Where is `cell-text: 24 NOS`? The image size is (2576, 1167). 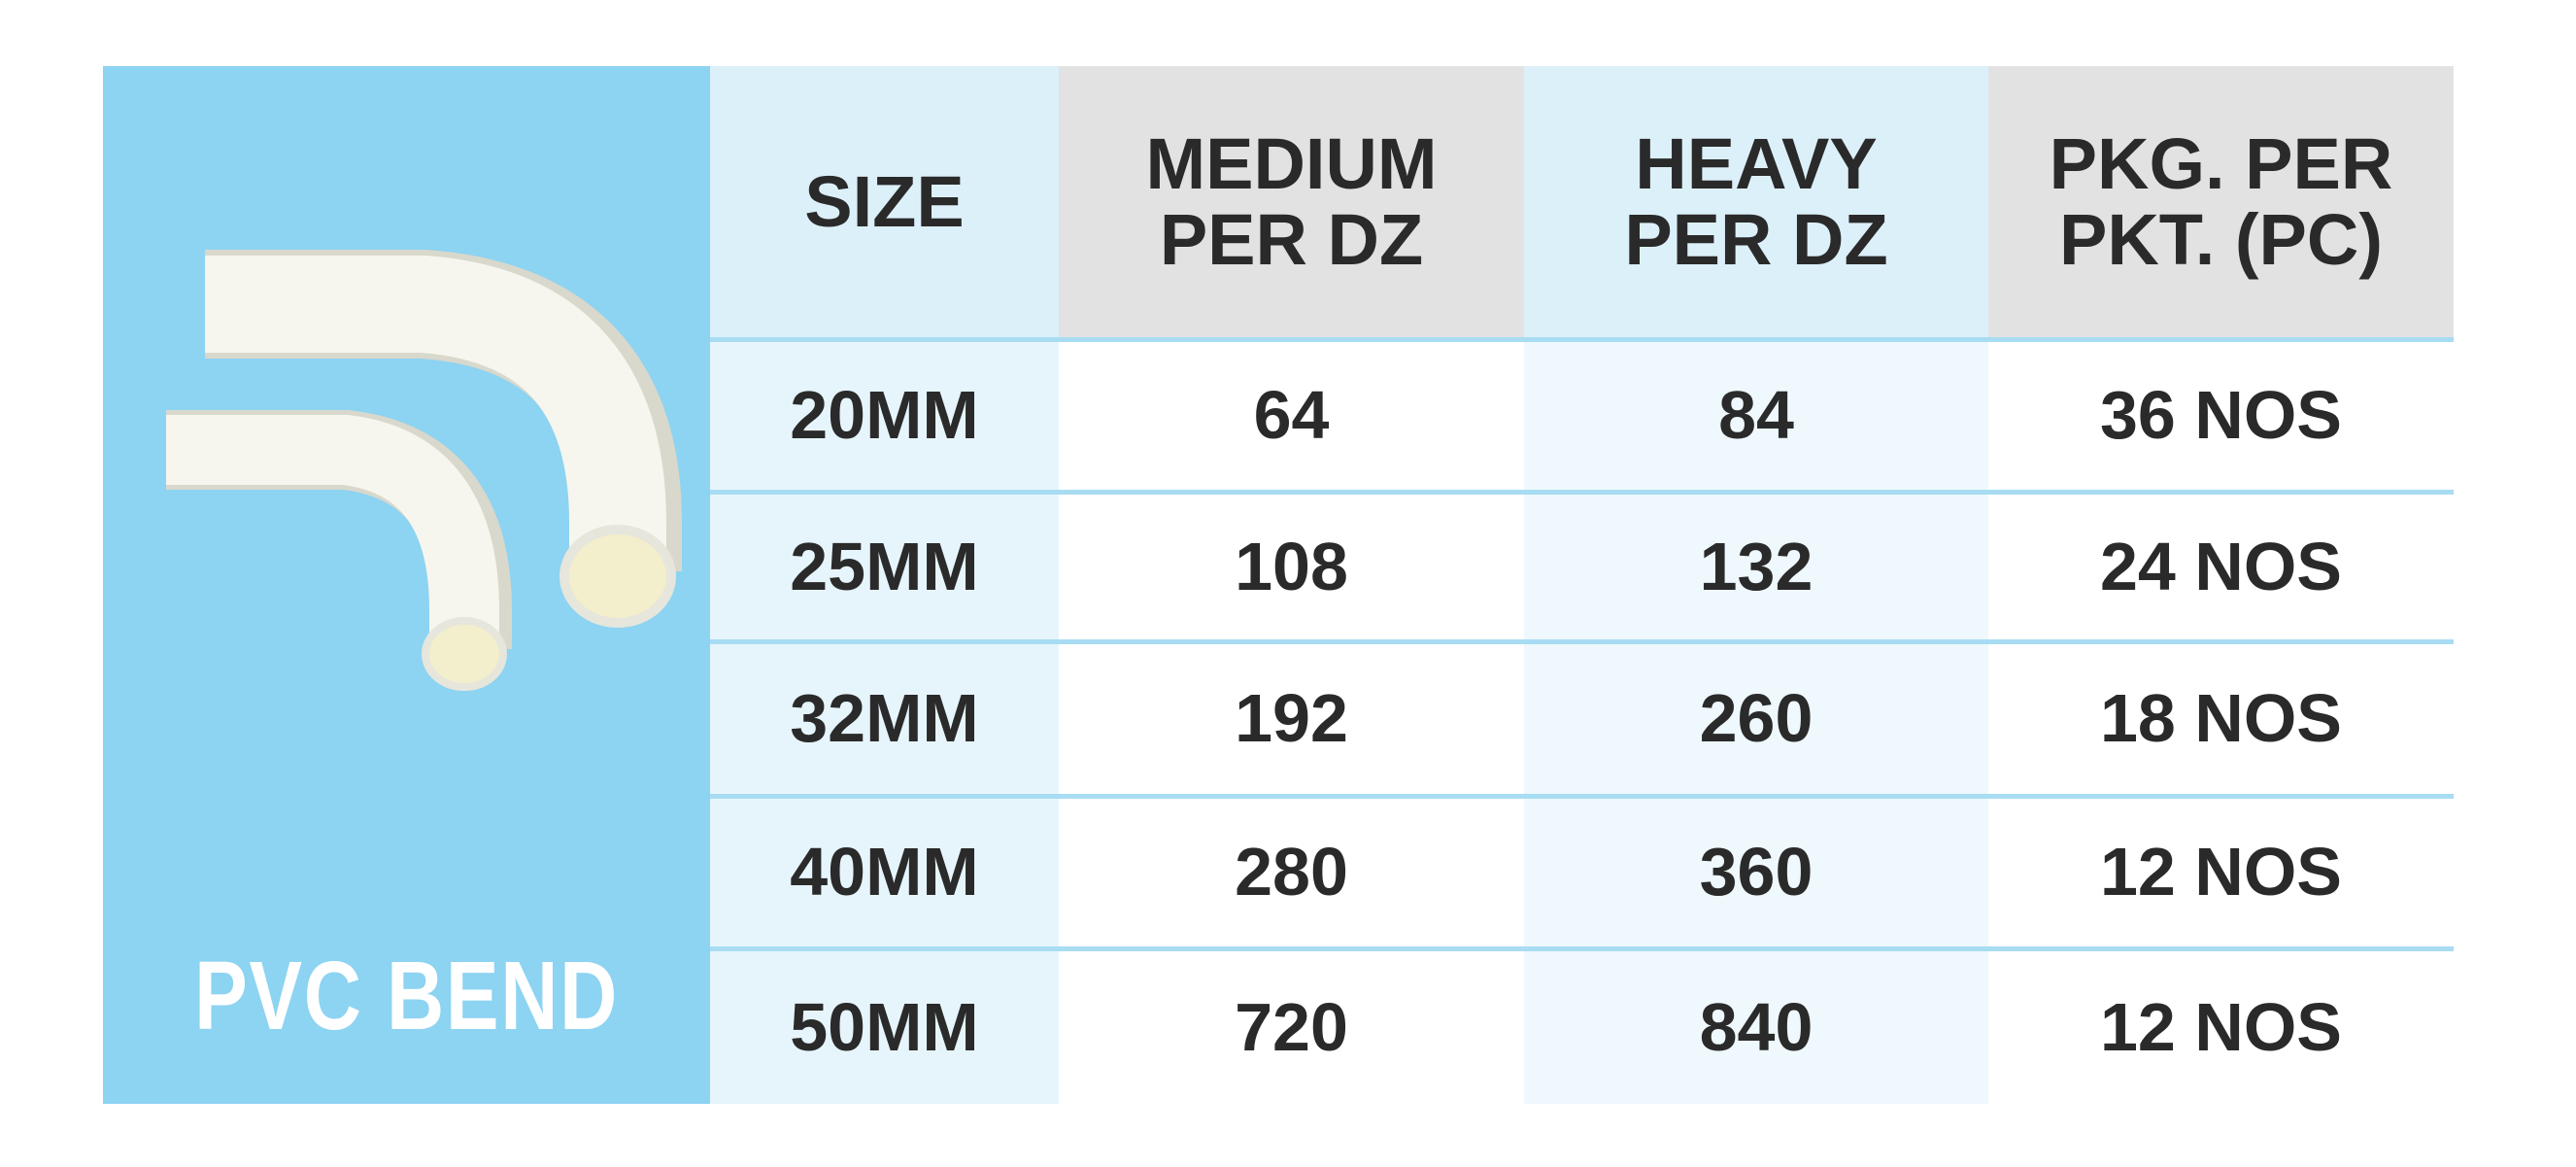
cell-text: 24 NOS is located at coordinates (2221, 566).